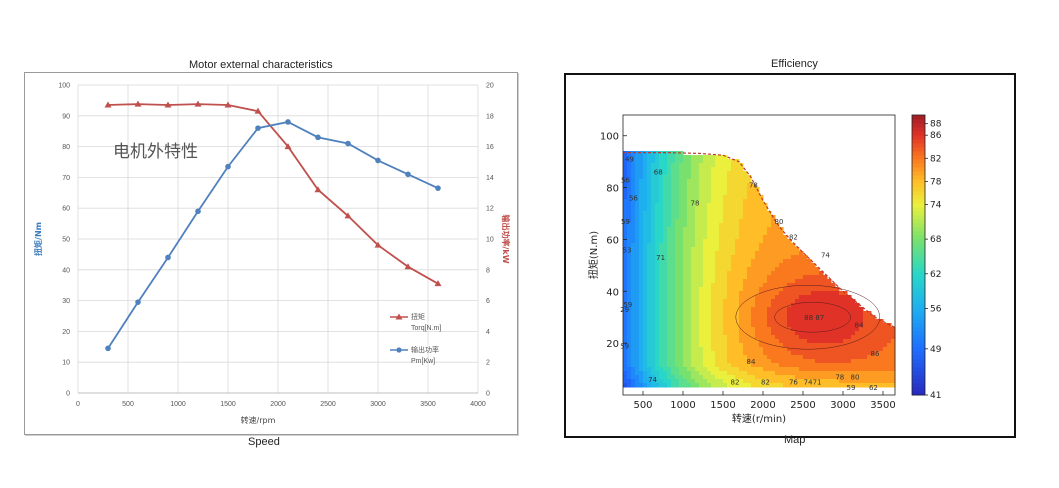 Image resolution: width=1059 pixels, height=488 pixels. I want to click on contour-label: 84, so click(859, 326).